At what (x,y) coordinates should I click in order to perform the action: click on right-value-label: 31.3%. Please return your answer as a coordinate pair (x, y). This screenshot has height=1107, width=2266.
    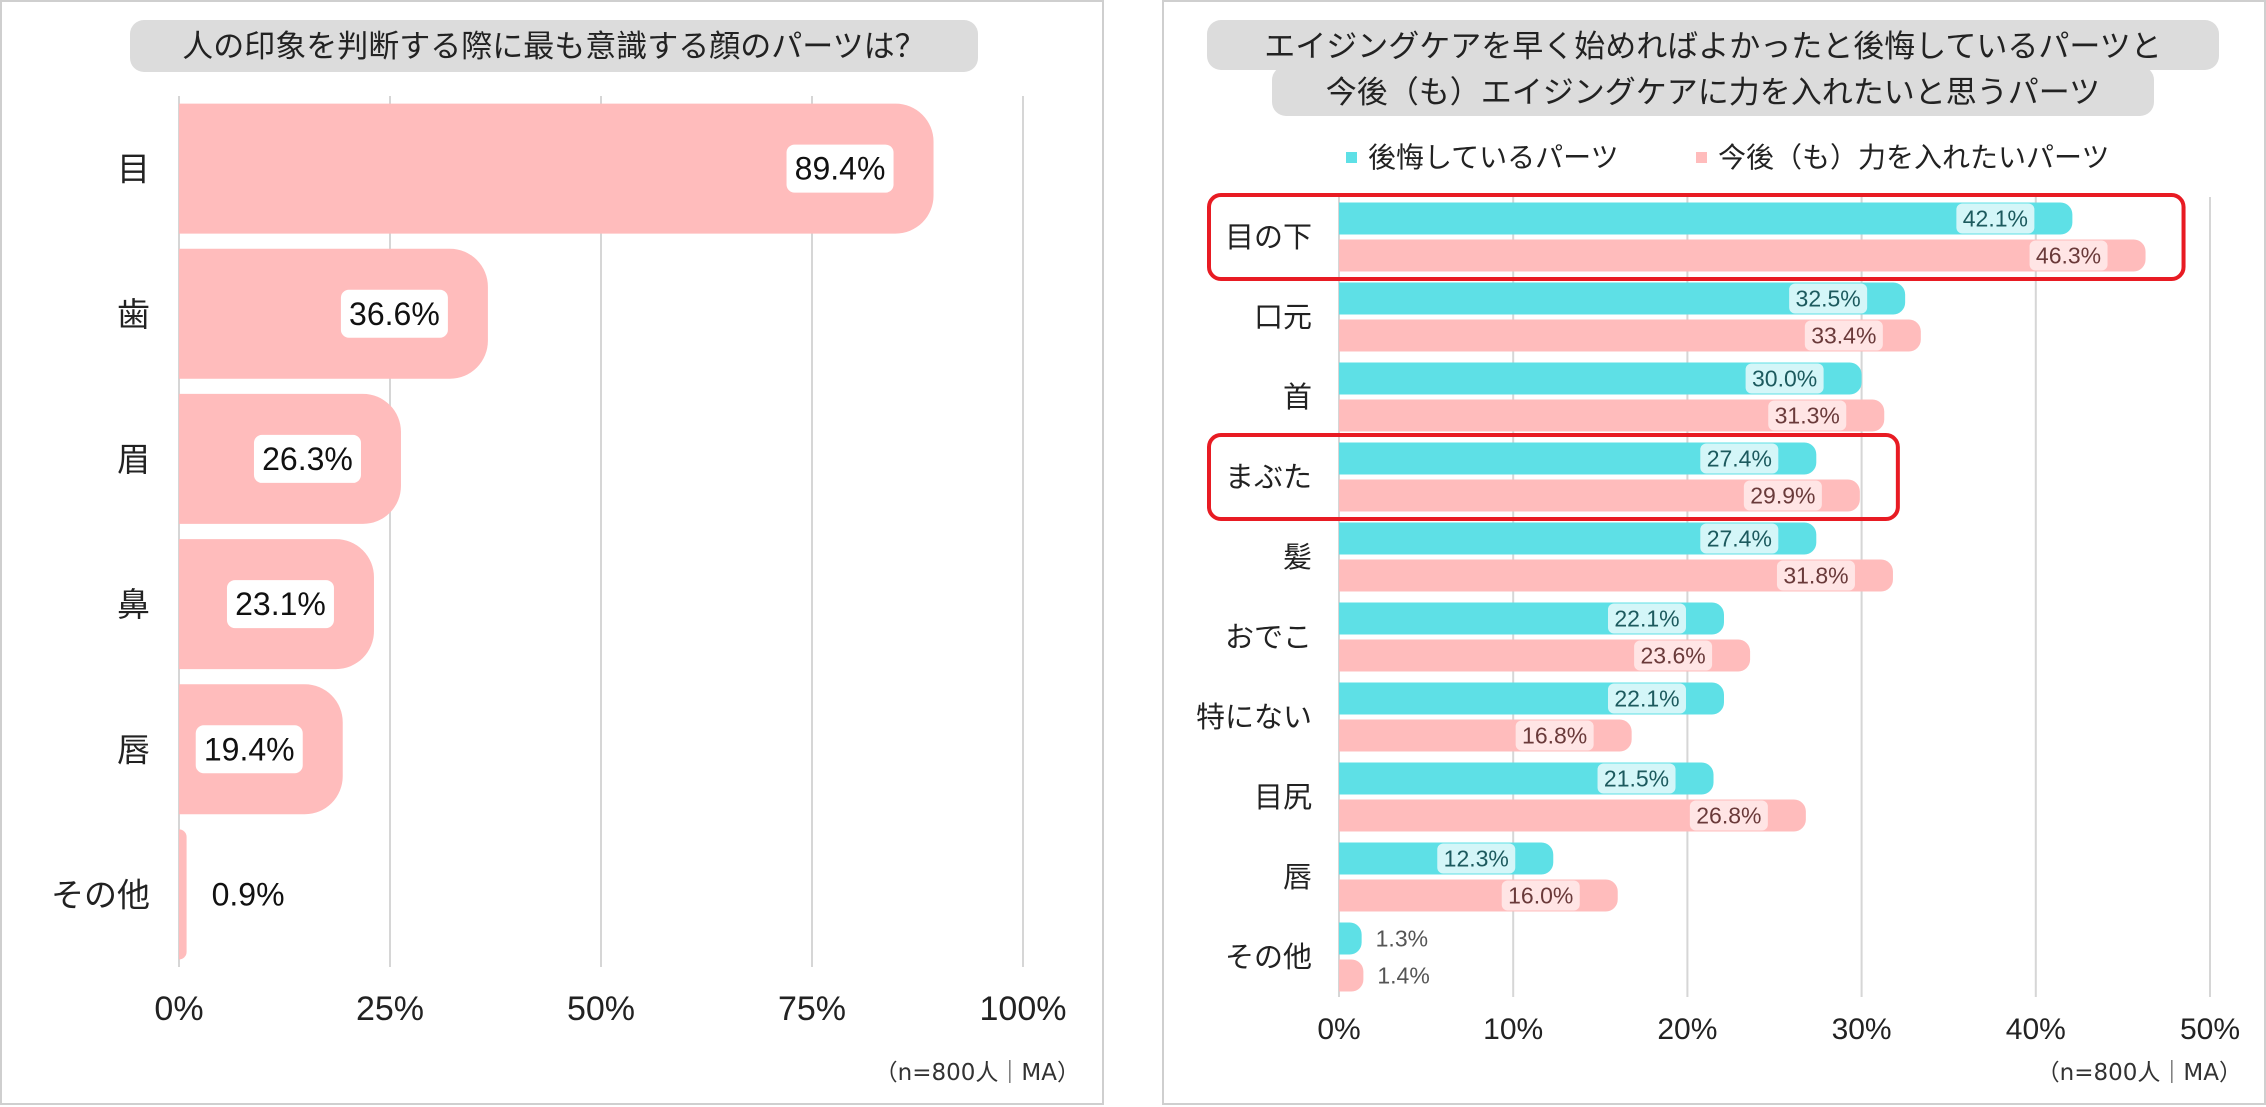
    Looking at the image, I should click on (1807, 416).